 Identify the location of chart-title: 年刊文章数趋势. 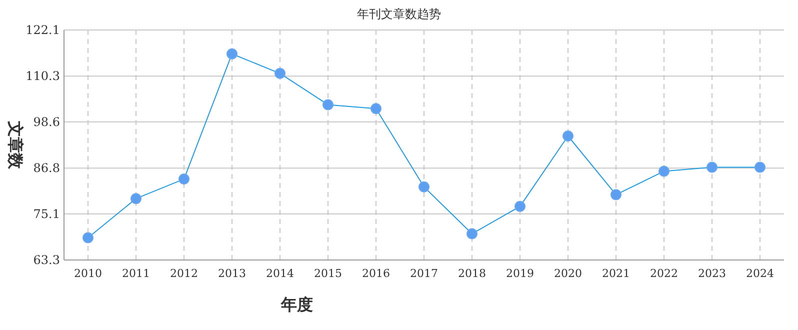
(399, 14).